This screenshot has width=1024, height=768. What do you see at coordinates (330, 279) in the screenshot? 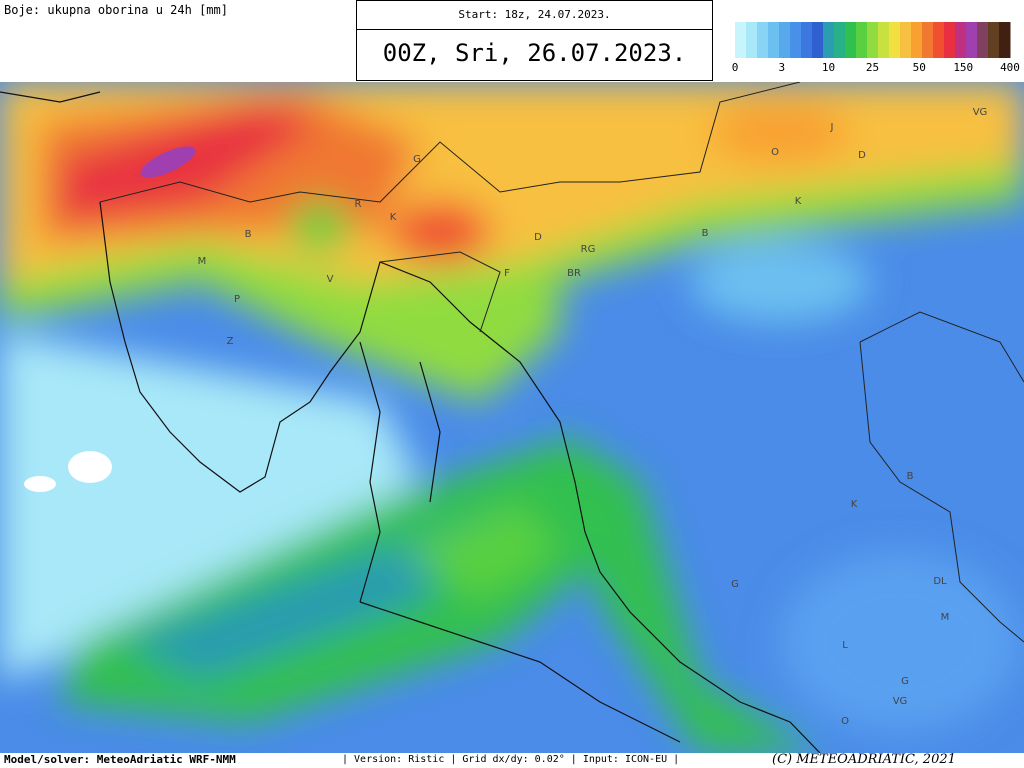
I see `place-label: V` at bounding box center [330, 279].